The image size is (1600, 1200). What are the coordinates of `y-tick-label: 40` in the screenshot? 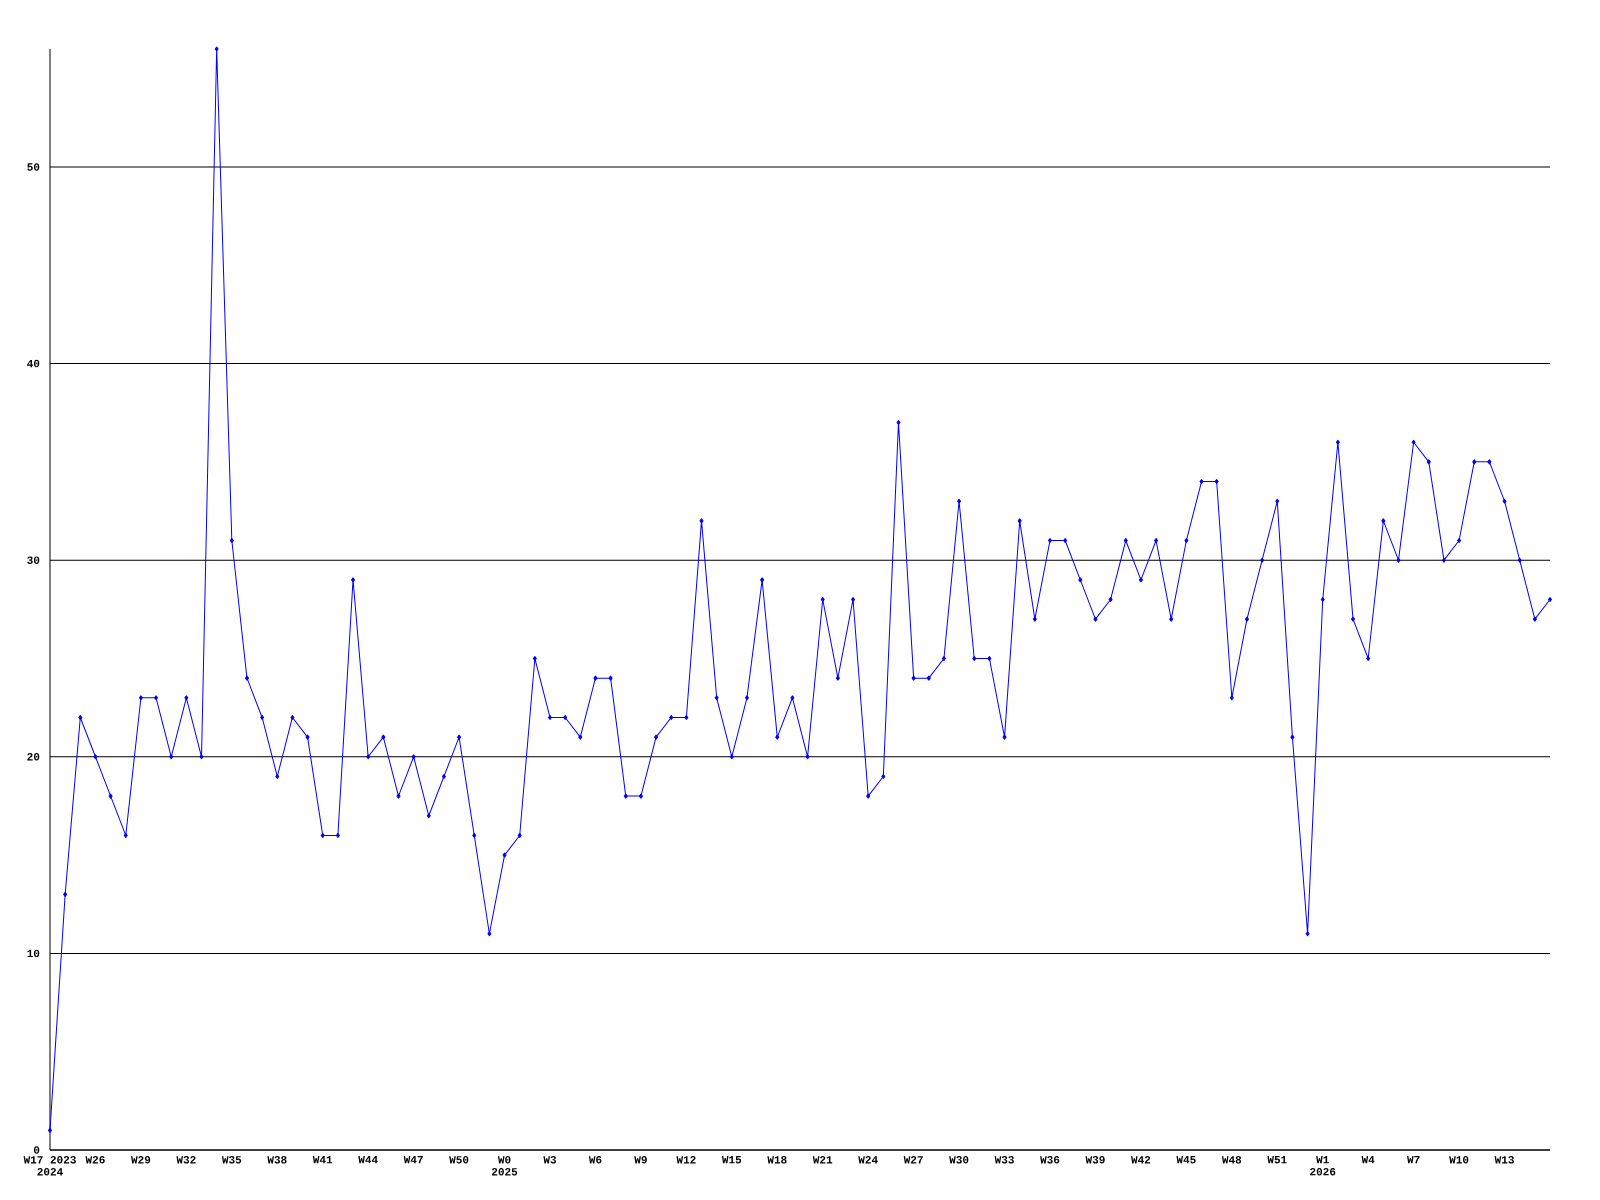 It's located at (33, 363).